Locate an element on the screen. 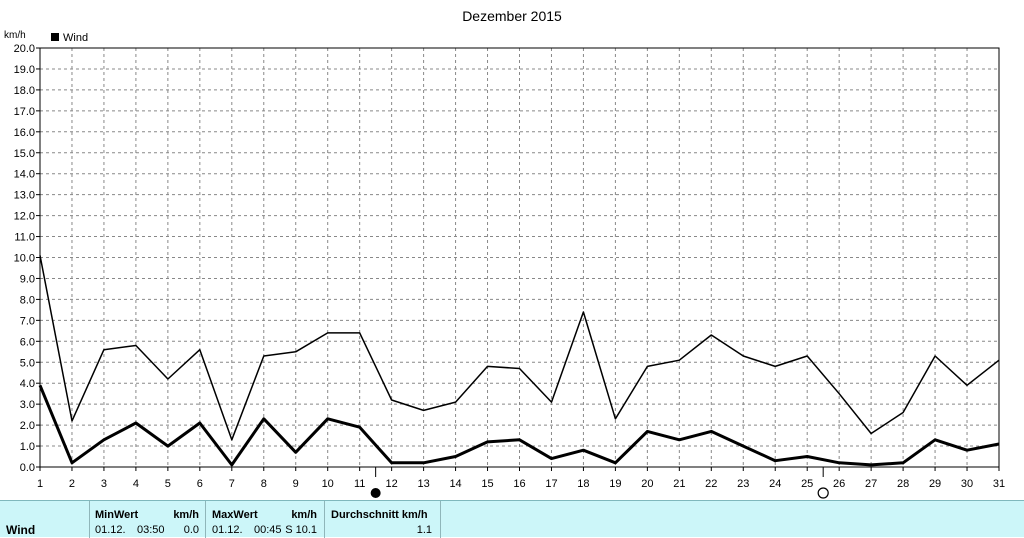 This screenshot has height=538, width=1024. y-tick-label: 1.0 is located at coordinates (27, 447).